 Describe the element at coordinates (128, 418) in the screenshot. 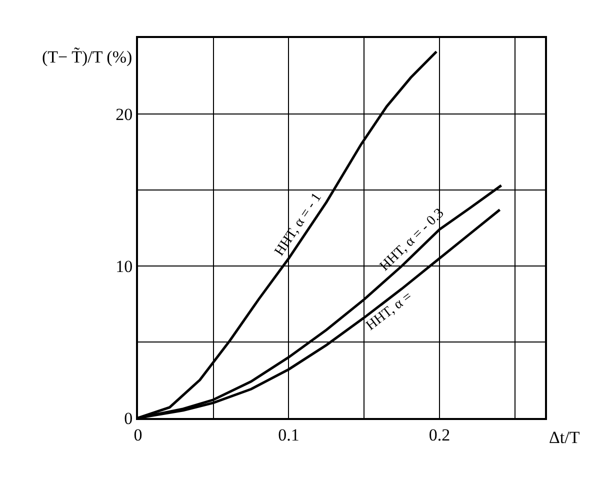

I see `y-tick-label: 0` at that location.